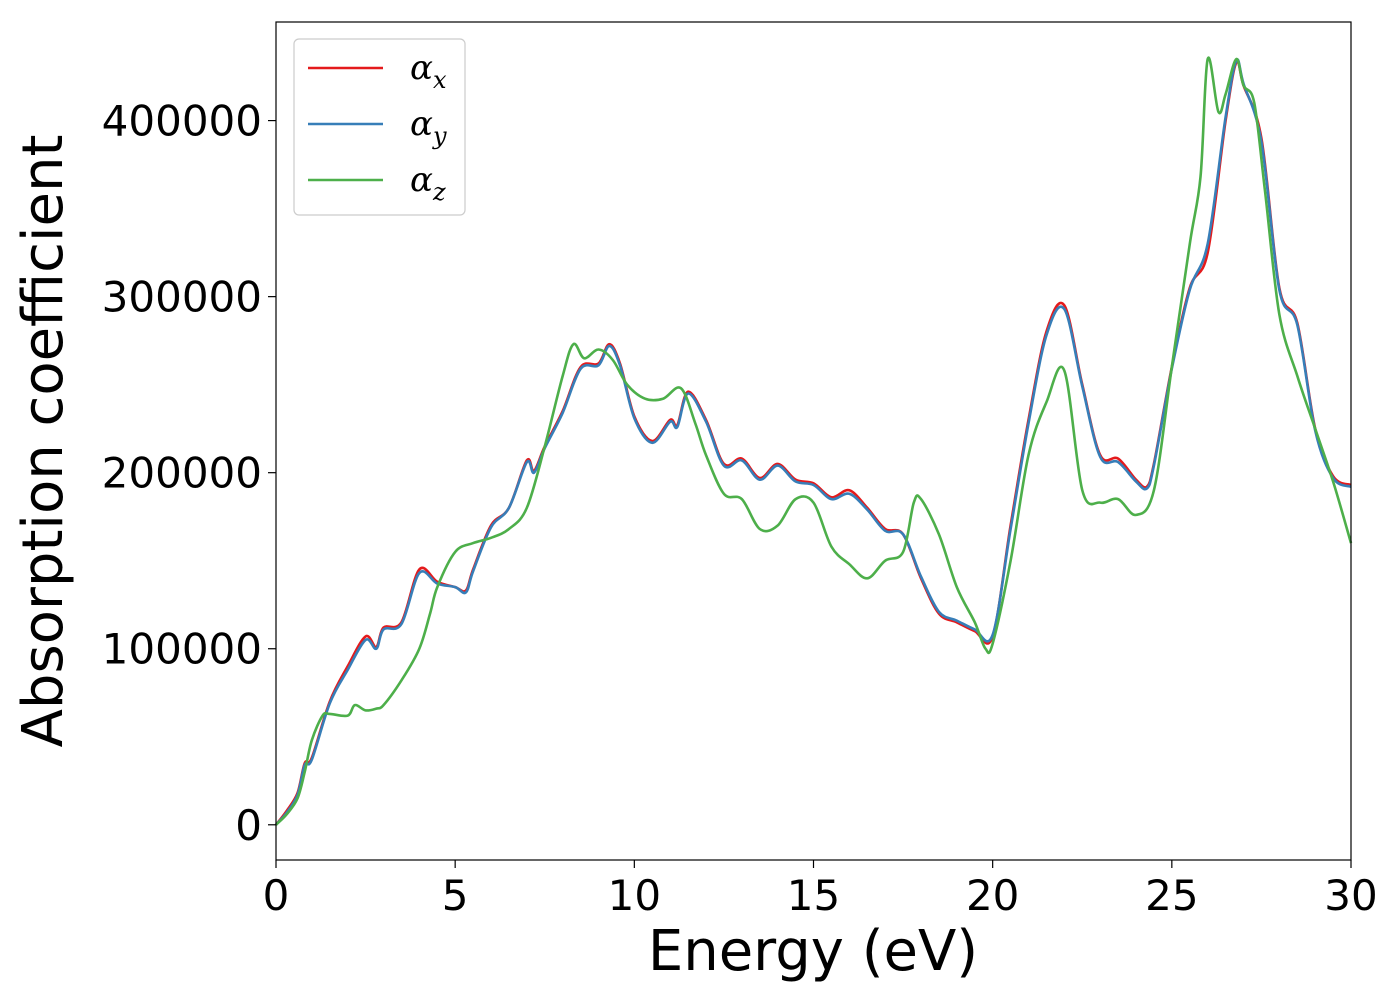 The image size is (1400, 1000). Describe the element at coordinates (634, 895) in the screenshot. I see `x-tick-label: 10` at that location.